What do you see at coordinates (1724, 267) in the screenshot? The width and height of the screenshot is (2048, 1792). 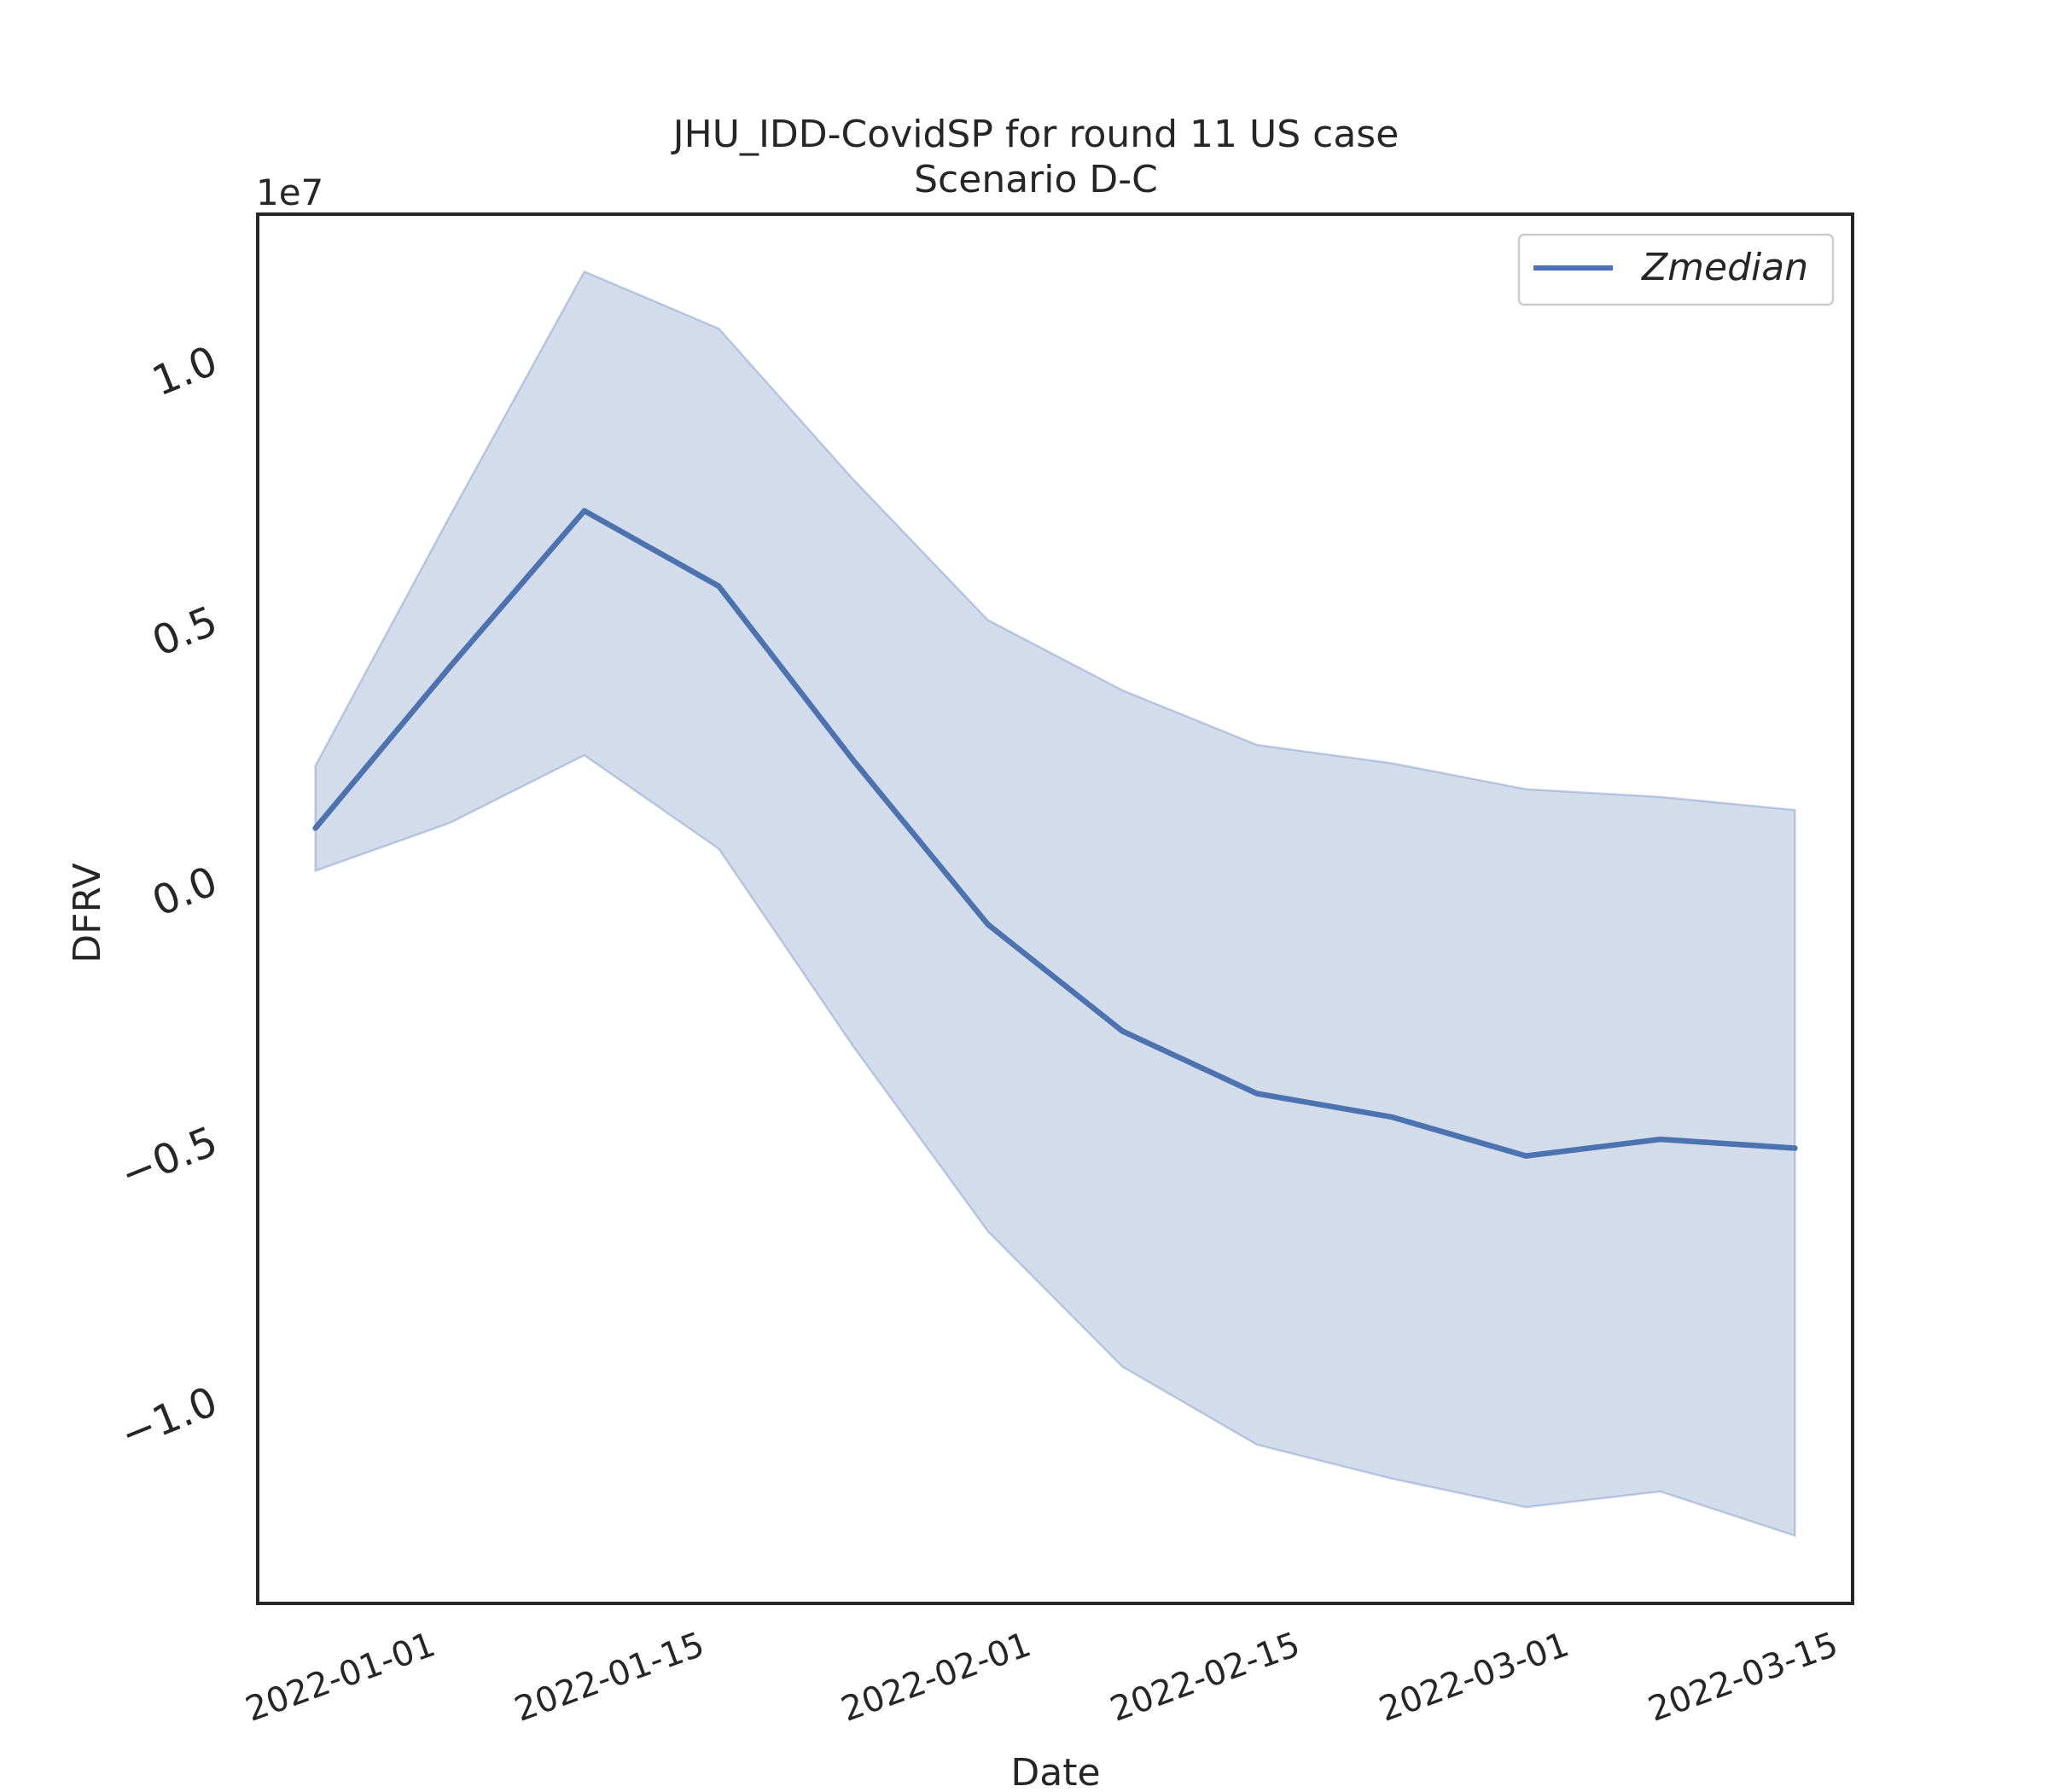 I see `legend-label-zmedian: Zmedian` at bounding box center [1724, 267].